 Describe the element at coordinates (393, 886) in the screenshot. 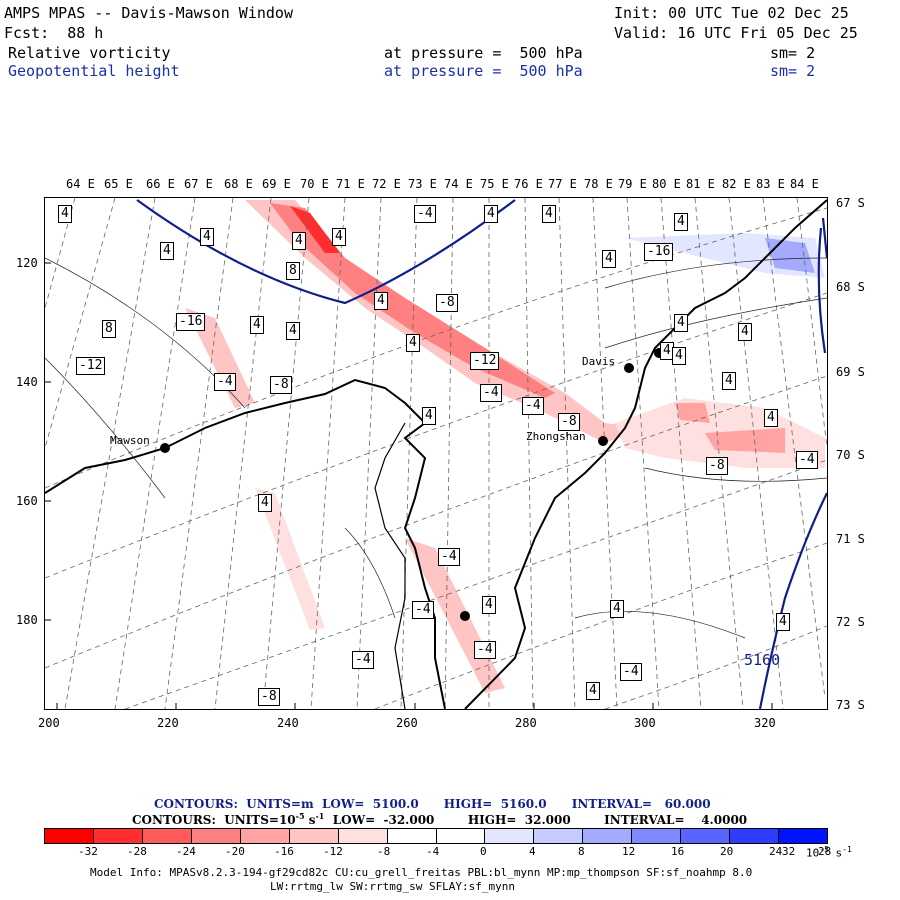

I see `model-info-line2: LW:rrtmg_lw SW:rrtmg_sw SFLAY:sf_mynn` at that location.